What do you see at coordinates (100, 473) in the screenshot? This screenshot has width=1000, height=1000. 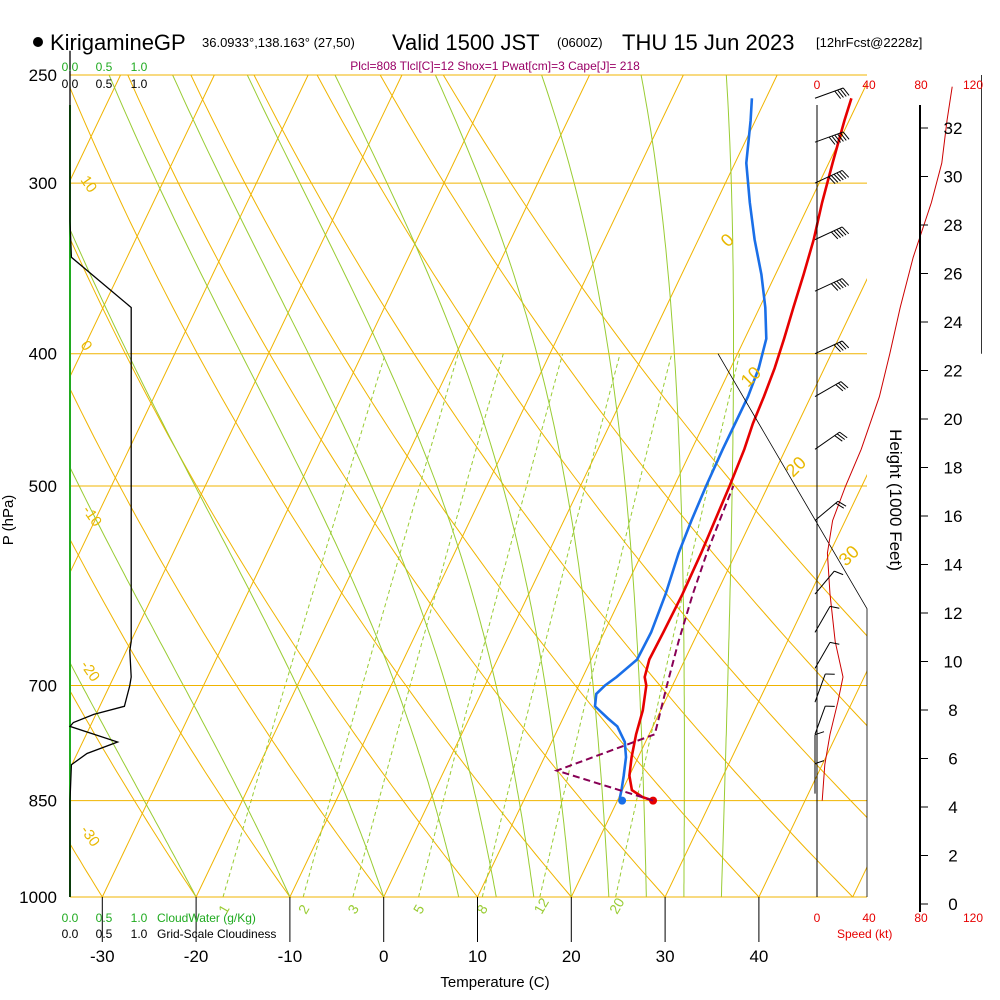 I see `cloud-profile` at bounding box center [100, 473].